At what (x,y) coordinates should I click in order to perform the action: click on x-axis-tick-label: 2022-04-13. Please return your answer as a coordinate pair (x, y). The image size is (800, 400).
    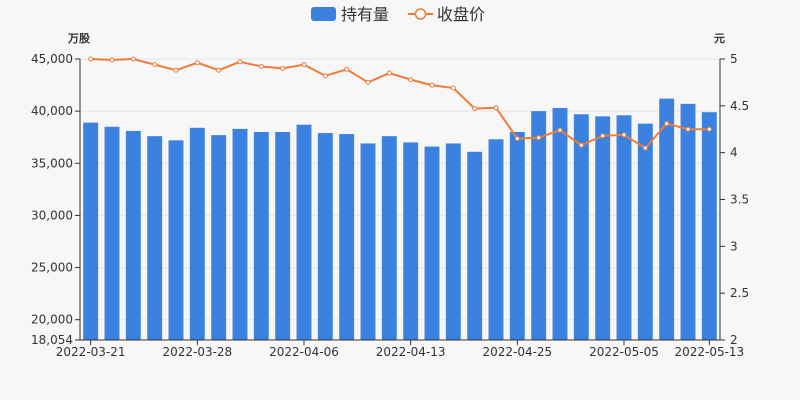
    Looking at the image, I should click on (411, 352).